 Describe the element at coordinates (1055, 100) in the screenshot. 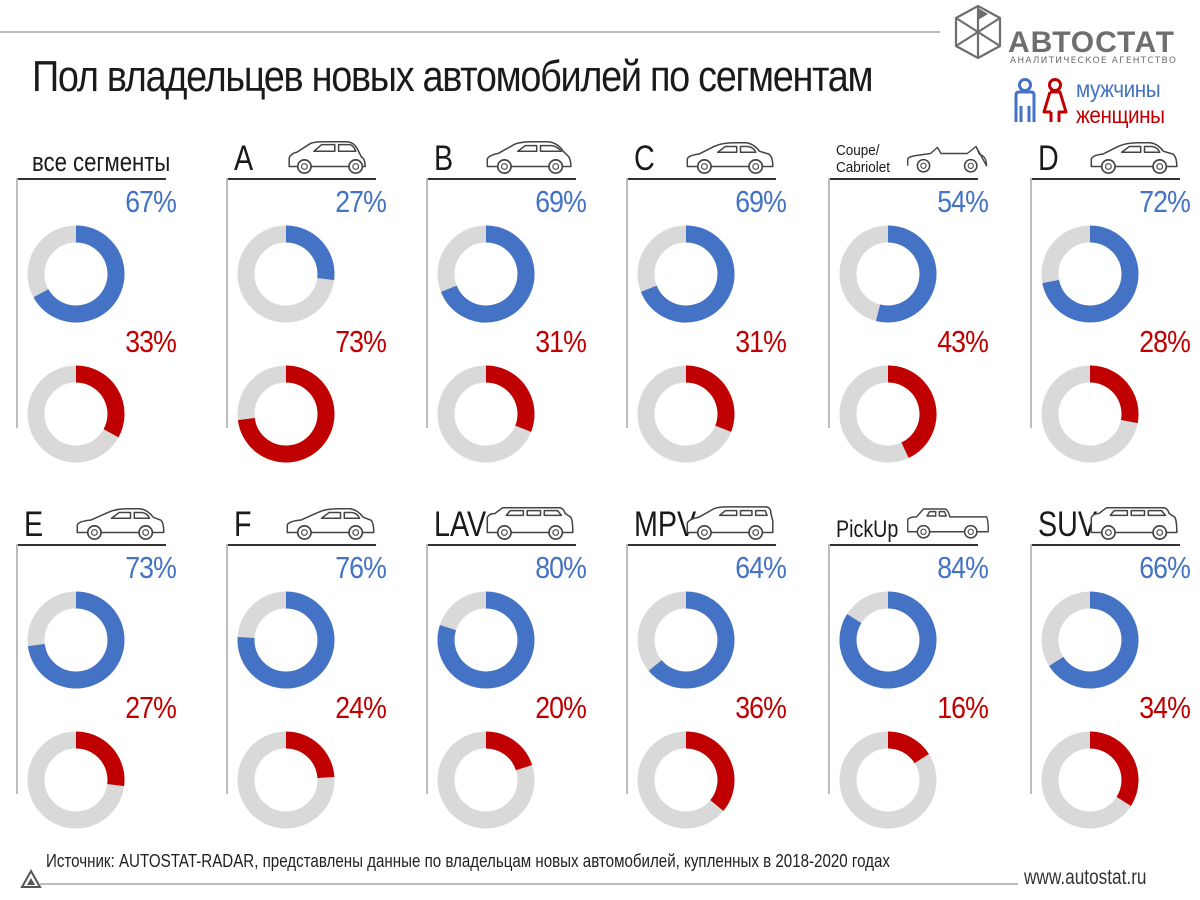

I see `female-figure-icon` at that location.